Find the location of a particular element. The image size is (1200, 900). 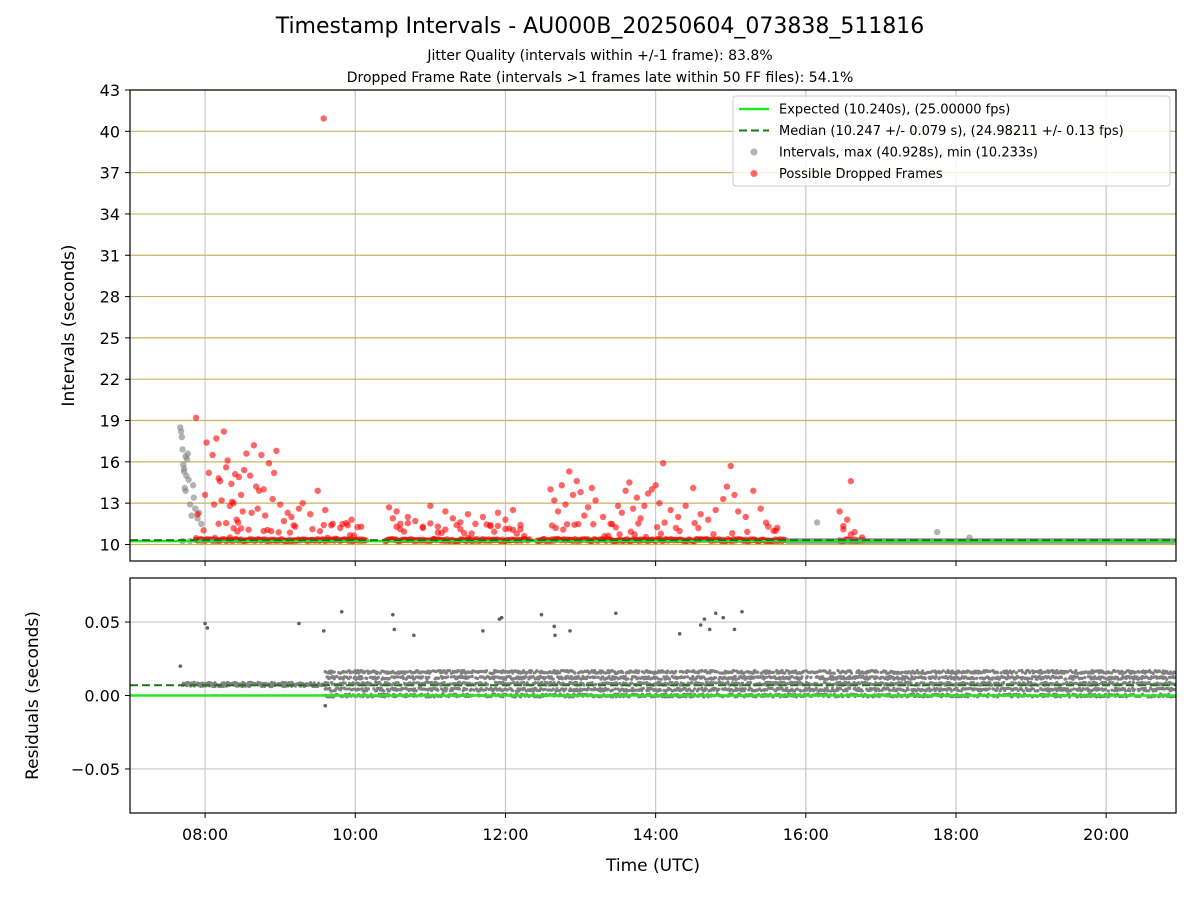

x-tick-label: 20:00 is located at coordinates (1106, 834).